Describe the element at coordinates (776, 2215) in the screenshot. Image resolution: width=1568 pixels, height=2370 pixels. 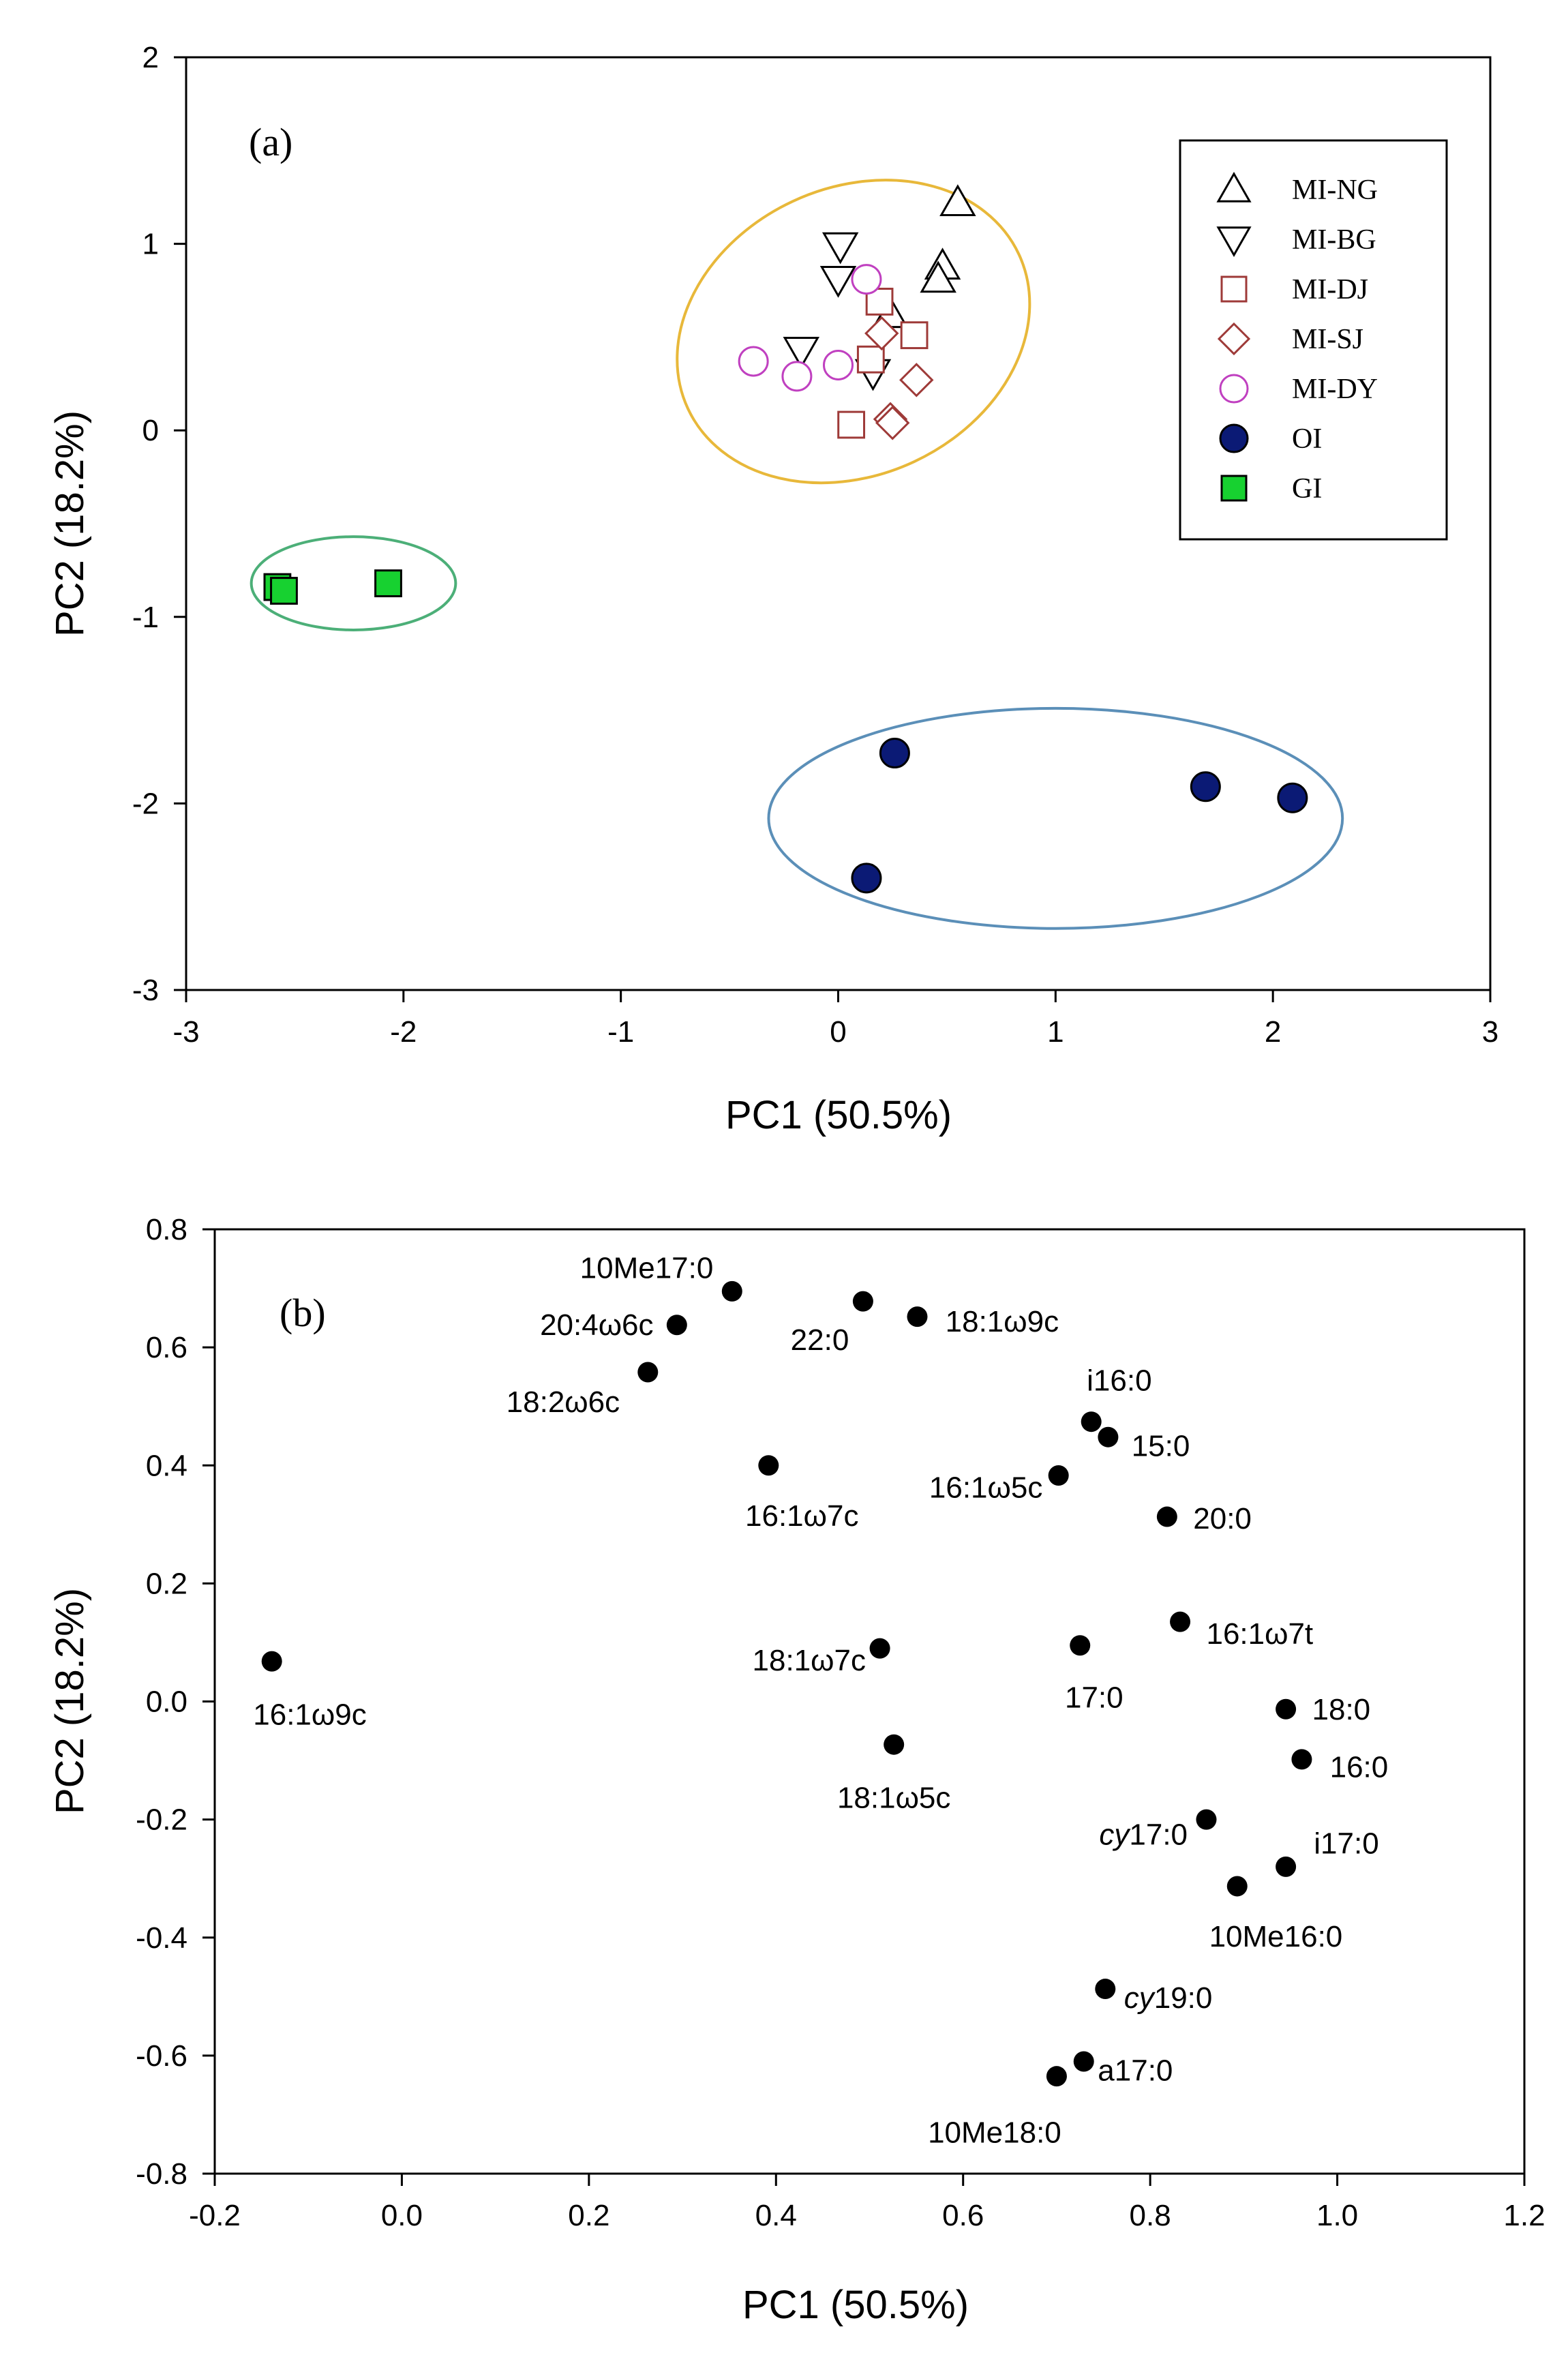
I see `panel-b-x-tick-label: 0.4` at that location.